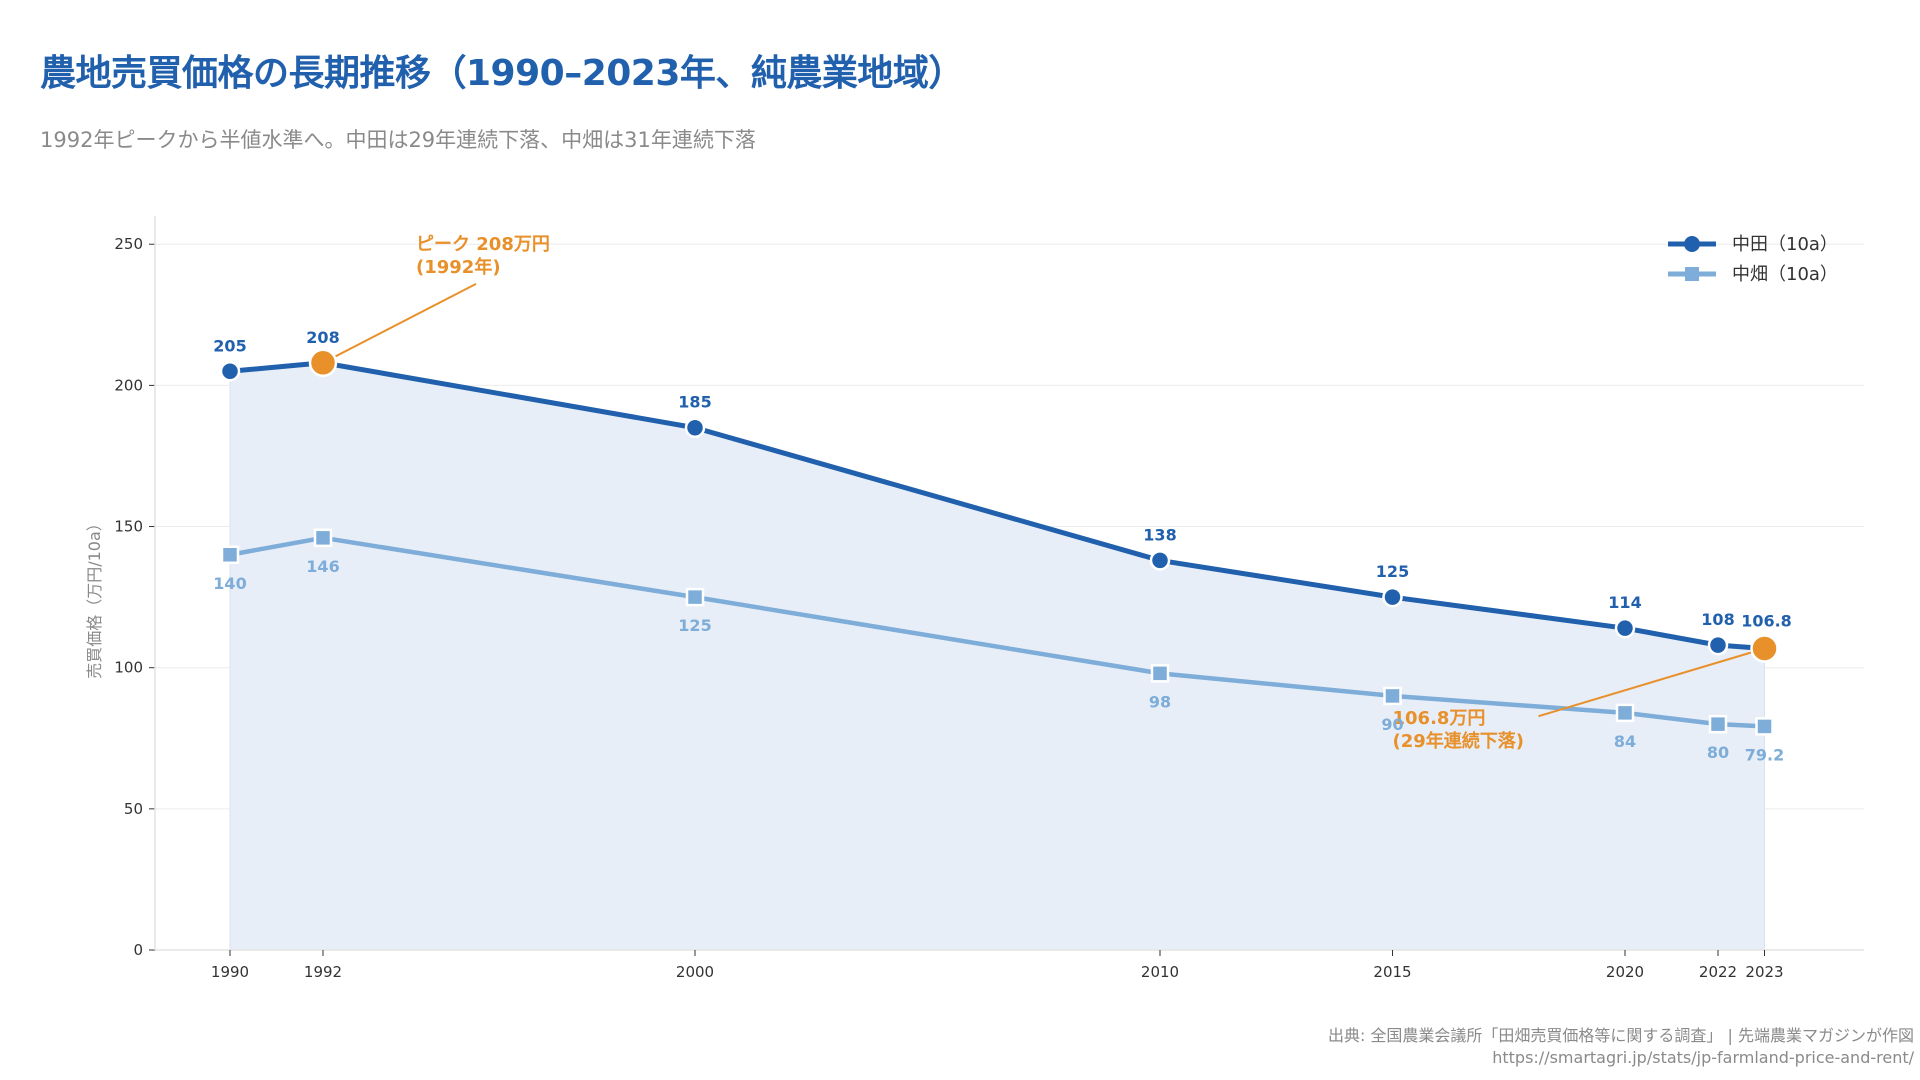  Describe the element at coordinates (694, 625) in the screenshot. I see `field-data-label: 125` at that location.